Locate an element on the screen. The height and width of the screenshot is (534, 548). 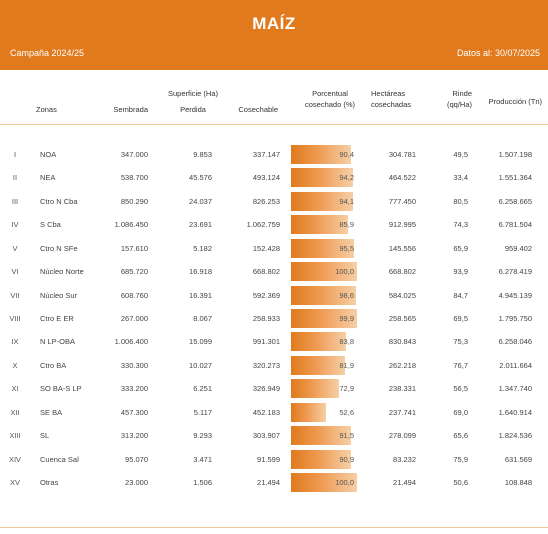
hectareas-value: 262.218 is located at coordinates (402, 365).